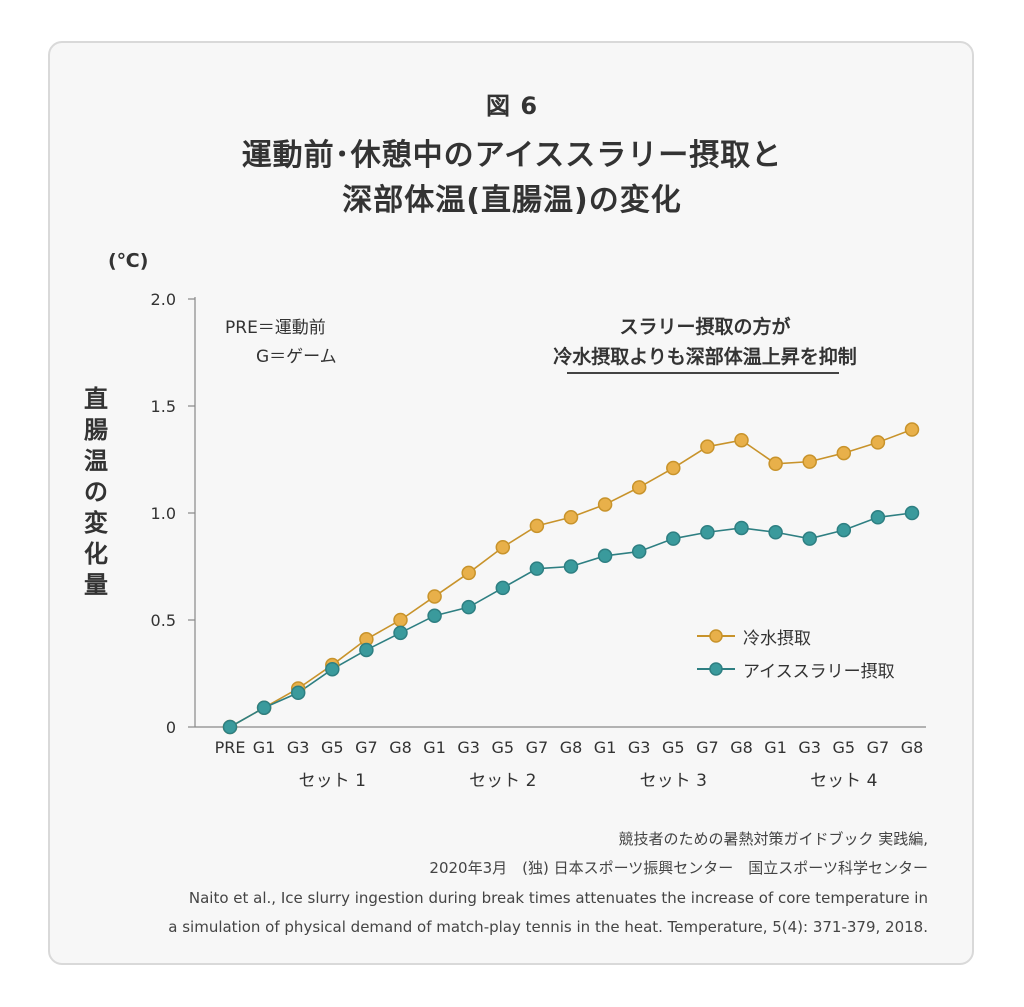 This screenshot has width=1024, height=1007. I want to click on annotation-line2: 冷水摂取よりも深部体温上昇を抑制, so click(705, 357).